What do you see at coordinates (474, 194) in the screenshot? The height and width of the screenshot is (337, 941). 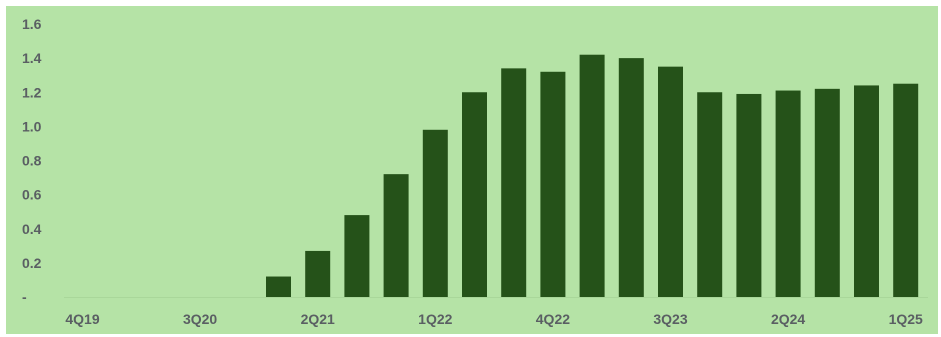 I see `bar-2Q22` at bounding box center [474, 194].